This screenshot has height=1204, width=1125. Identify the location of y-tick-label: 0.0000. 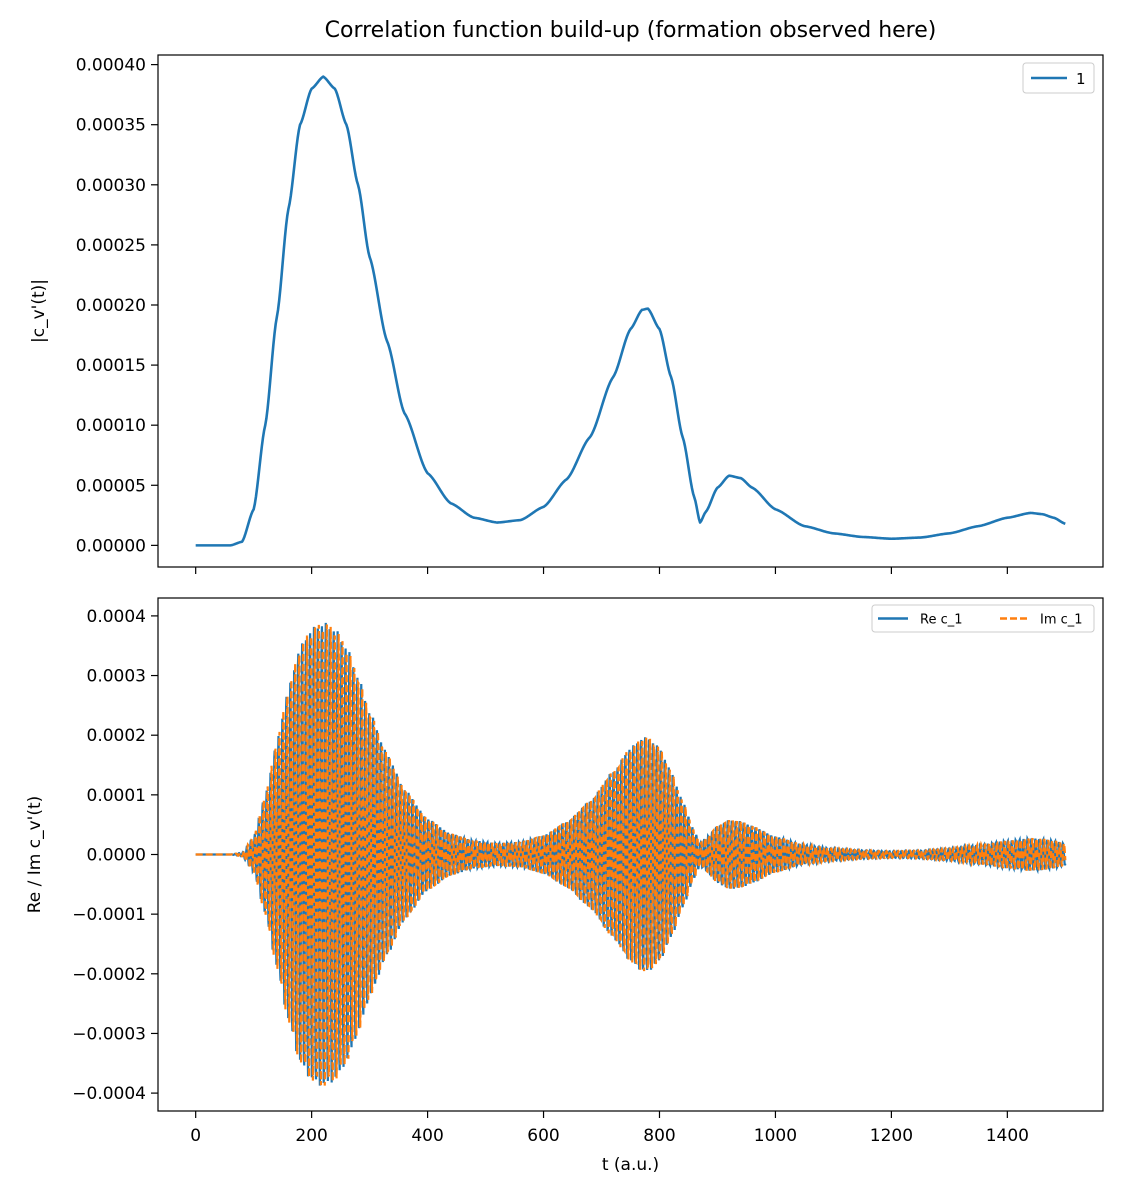
(116, 856).